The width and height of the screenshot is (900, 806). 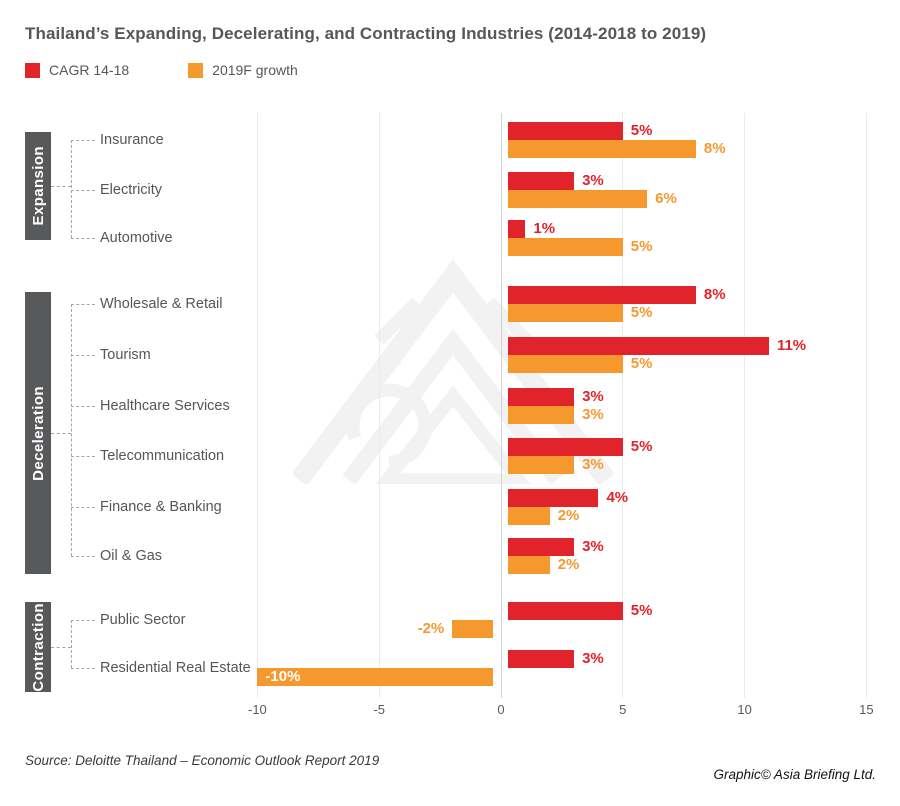 I want to click on legend-label: 2019F growth, so click(x=255, y=70).